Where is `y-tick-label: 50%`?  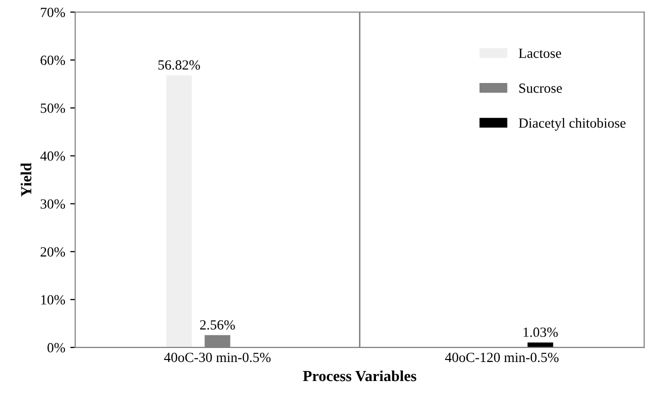 y-tick-label: 50% is located at coordinates (53, 108).